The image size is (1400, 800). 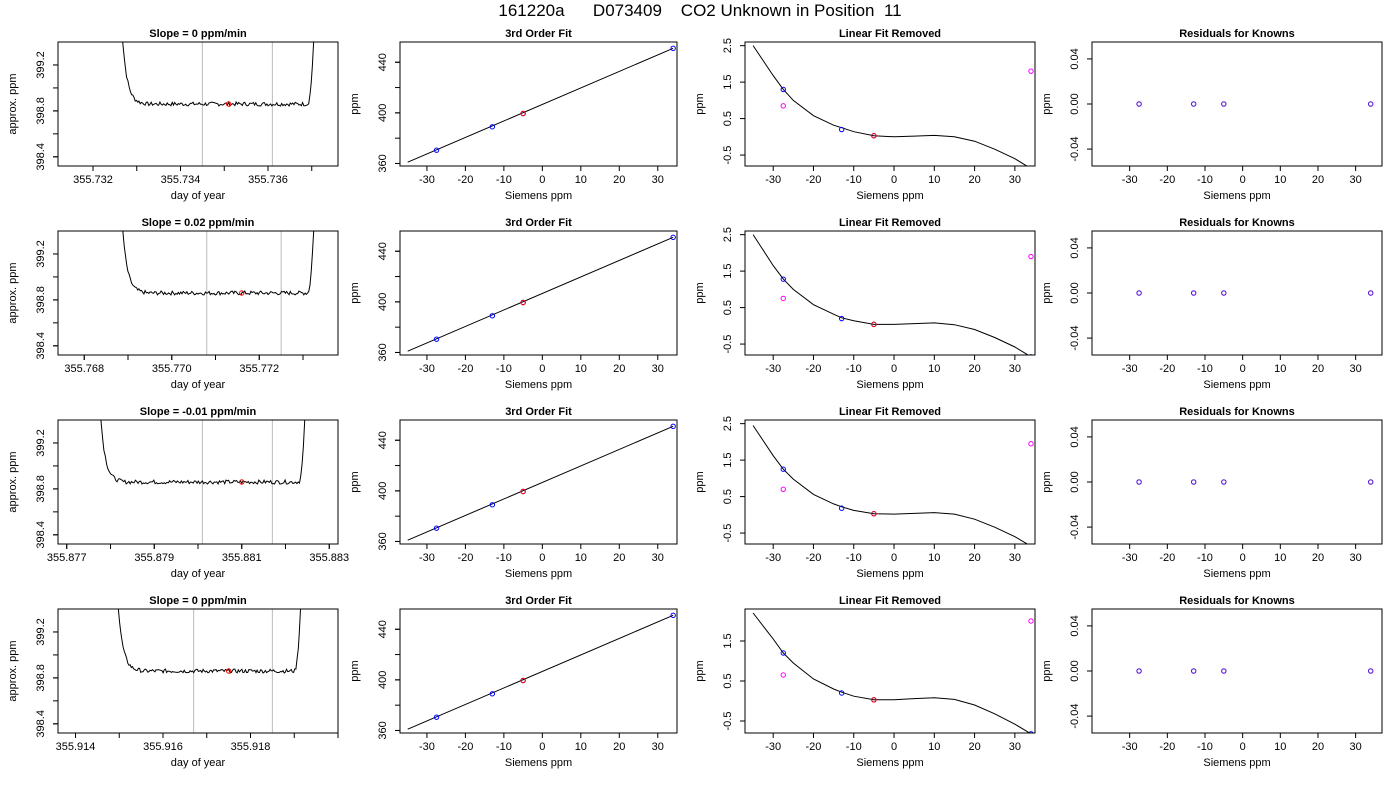 What do you see at coordinates (1075, 481) in the screenshot?
I see `y-tick-label: 0.00` at bounding box center [1075, 481].